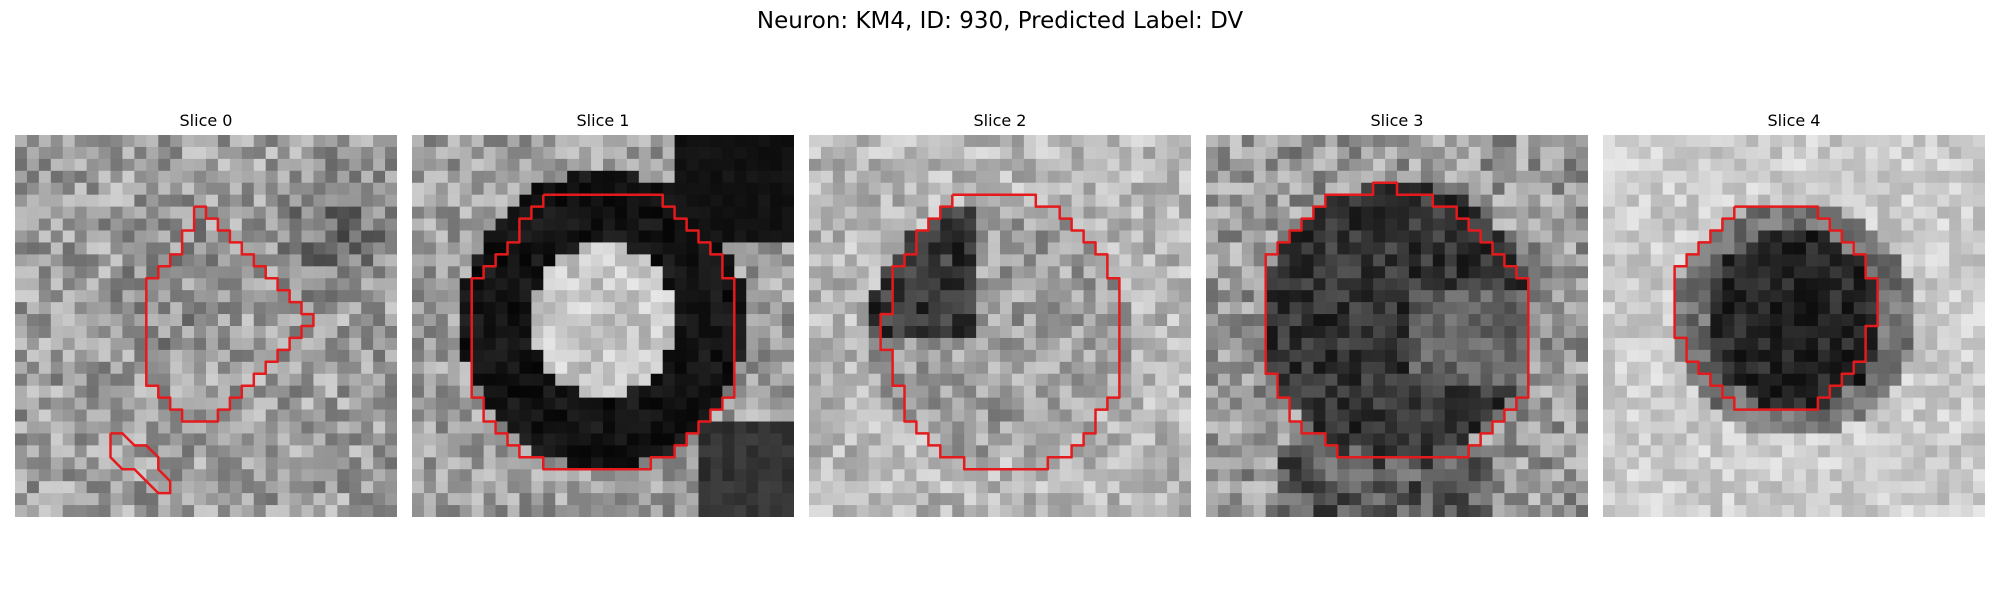  What do you see at coordinates (1794, 120) in the screenshot?
I see `slice-title-4: Slice 4` at bounding box center [1794, 120].